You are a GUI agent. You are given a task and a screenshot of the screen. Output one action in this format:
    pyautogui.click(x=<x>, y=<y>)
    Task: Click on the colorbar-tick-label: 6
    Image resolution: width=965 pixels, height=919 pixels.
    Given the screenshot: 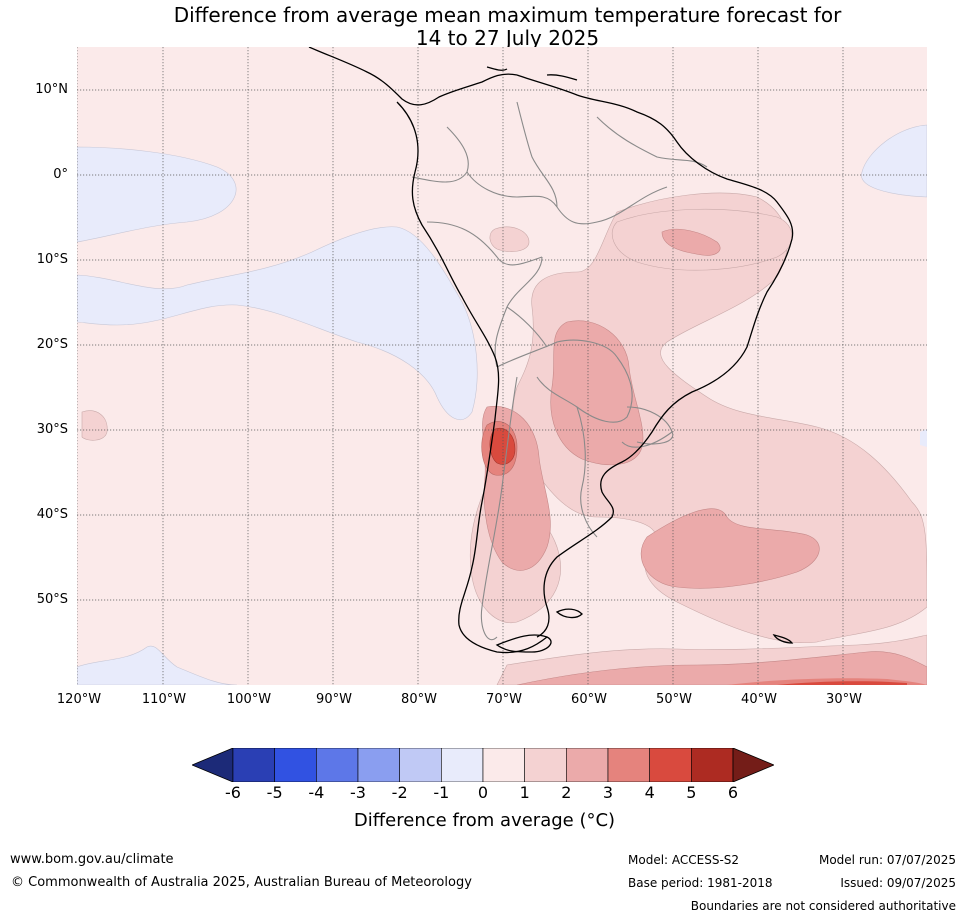 What is the action you would take?
    pyautogui.click(x=733, y=792)
    